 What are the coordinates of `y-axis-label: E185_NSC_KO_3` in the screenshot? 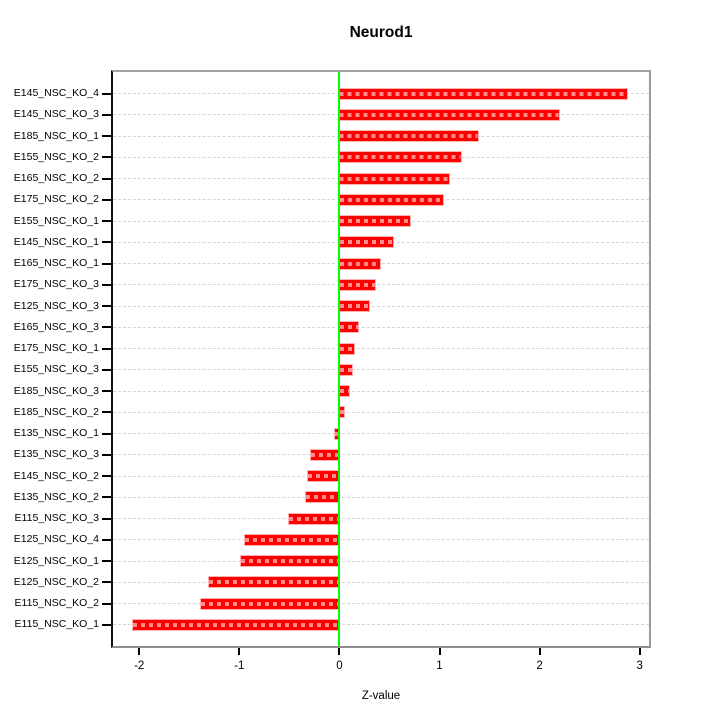 It's located at (56, 390).